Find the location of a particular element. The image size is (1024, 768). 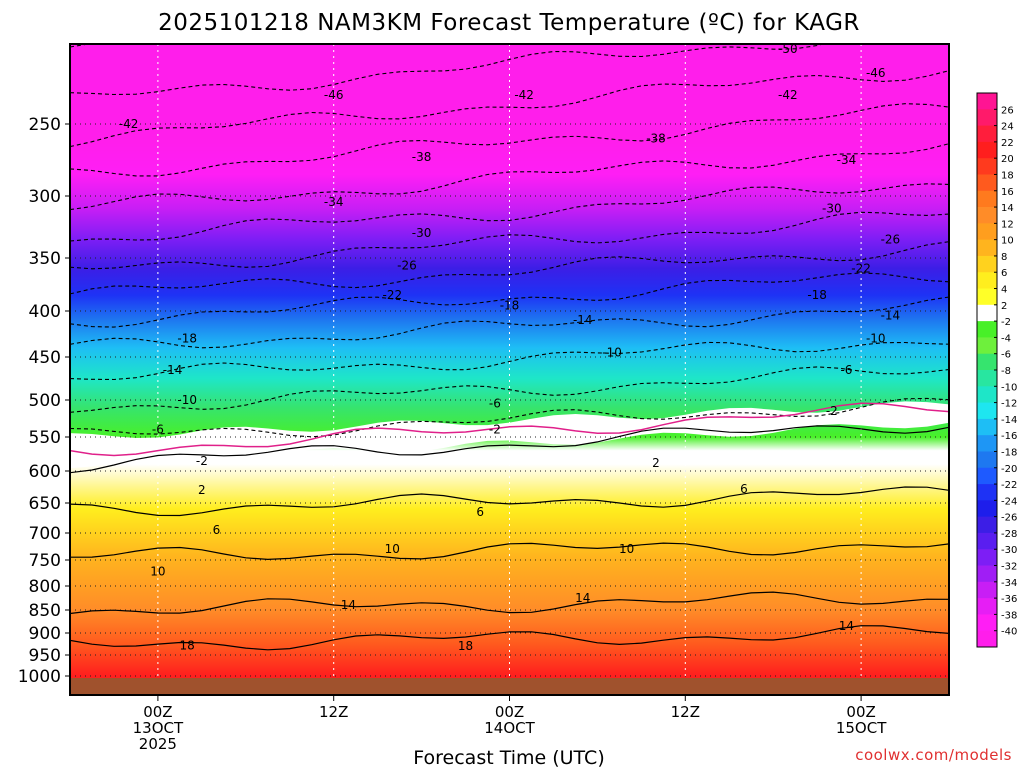

y-tick-label: 650 is located at coordinates (45, 504).